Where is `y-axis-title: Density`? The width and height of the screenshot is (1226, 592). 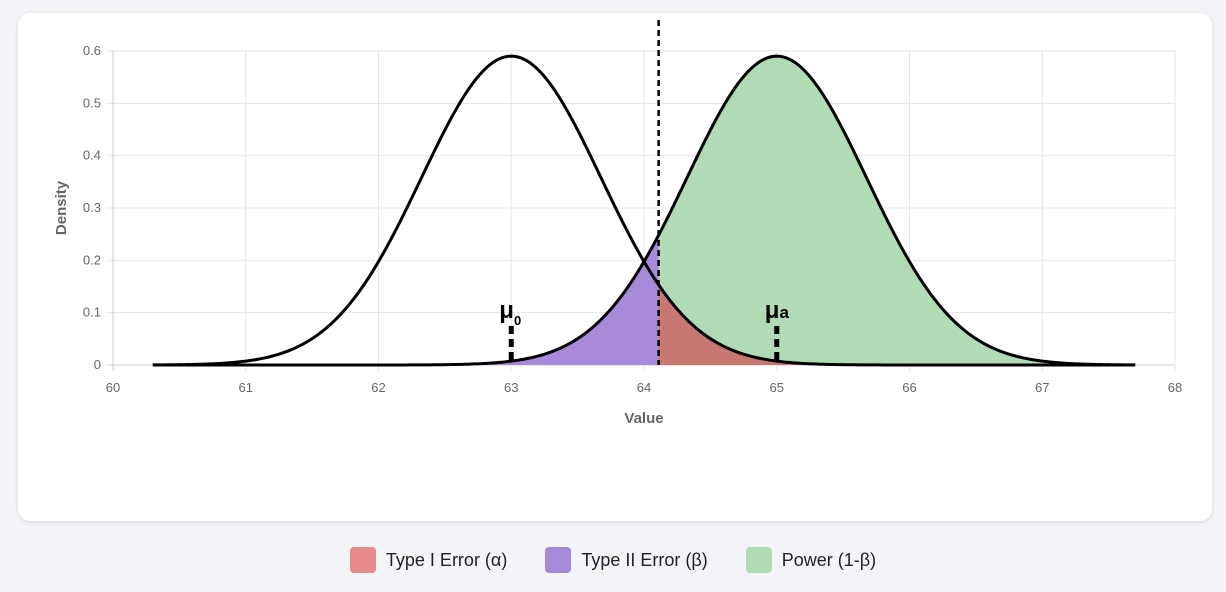
y-axis-title: Density is located at coordinates (61, 207).